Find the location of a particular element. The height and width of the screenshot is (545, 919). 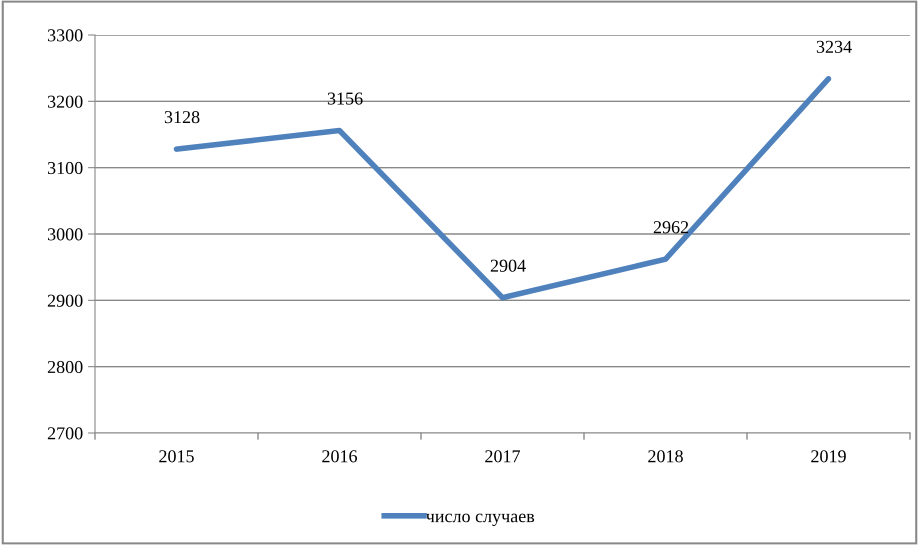

data-label: 2904 is located at coordinates (508, 266).